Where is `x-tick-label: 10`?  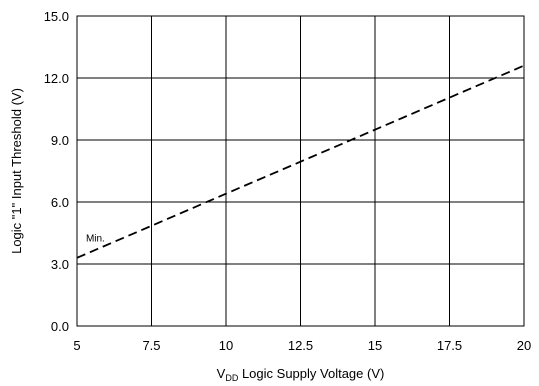 x-tick-label: 10 is located at coordinates (226, 345).